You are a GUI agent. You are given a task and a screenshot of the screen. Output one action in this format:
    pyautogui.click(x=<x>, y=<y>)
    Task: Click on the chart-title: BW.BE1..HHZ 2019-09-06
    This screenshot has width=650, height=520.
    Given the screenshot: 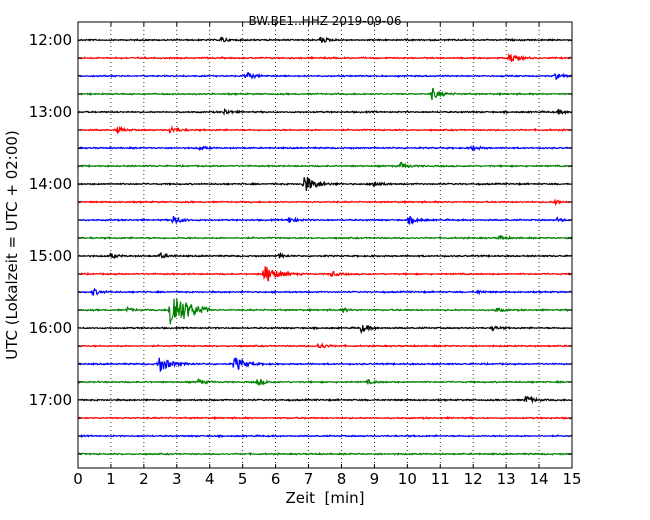 What is the action you would take?
    pyautogui.click(x=324, y=21)
    